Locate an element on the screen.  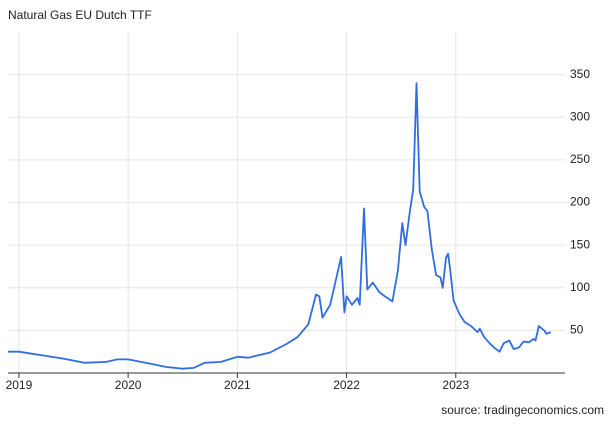
x-tick-label: 2022 is located at coordinates (346, 385).